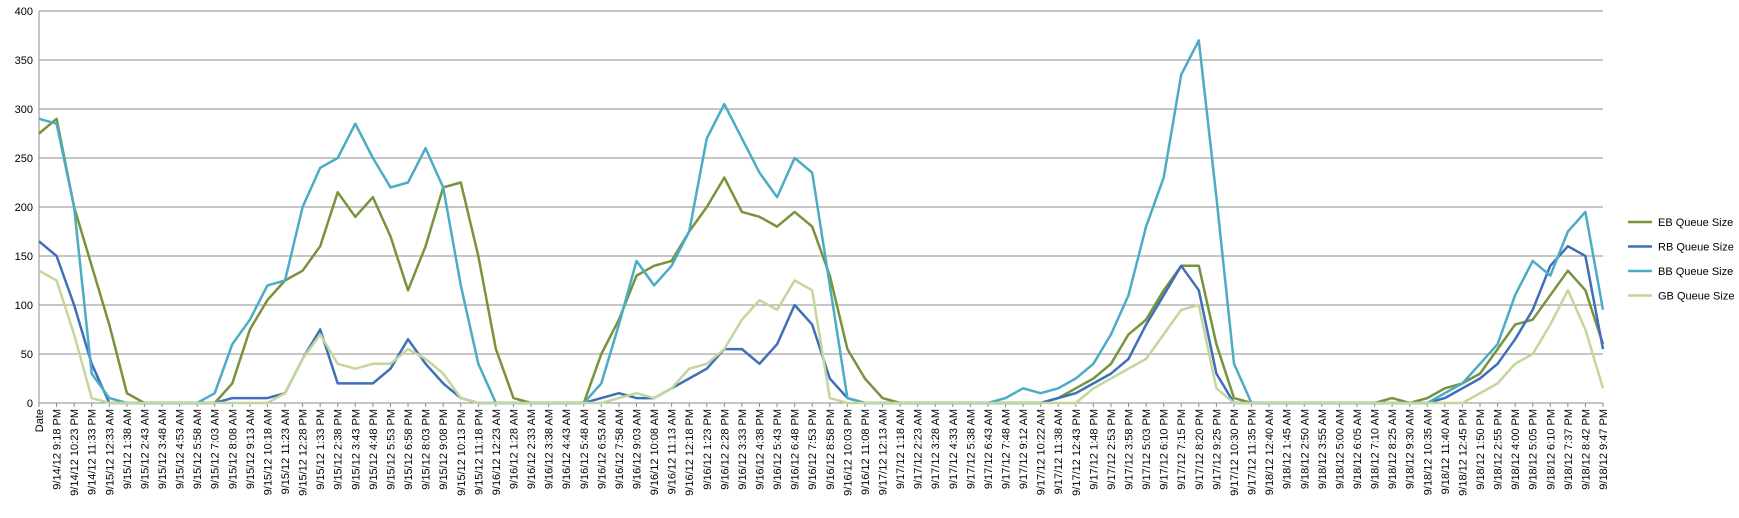  What do you see at coordinates (1147, 449) in the screenshot?
I see `x-tick-label: 9/17/12 5:03 PM` at bounding box center [1147, 449].